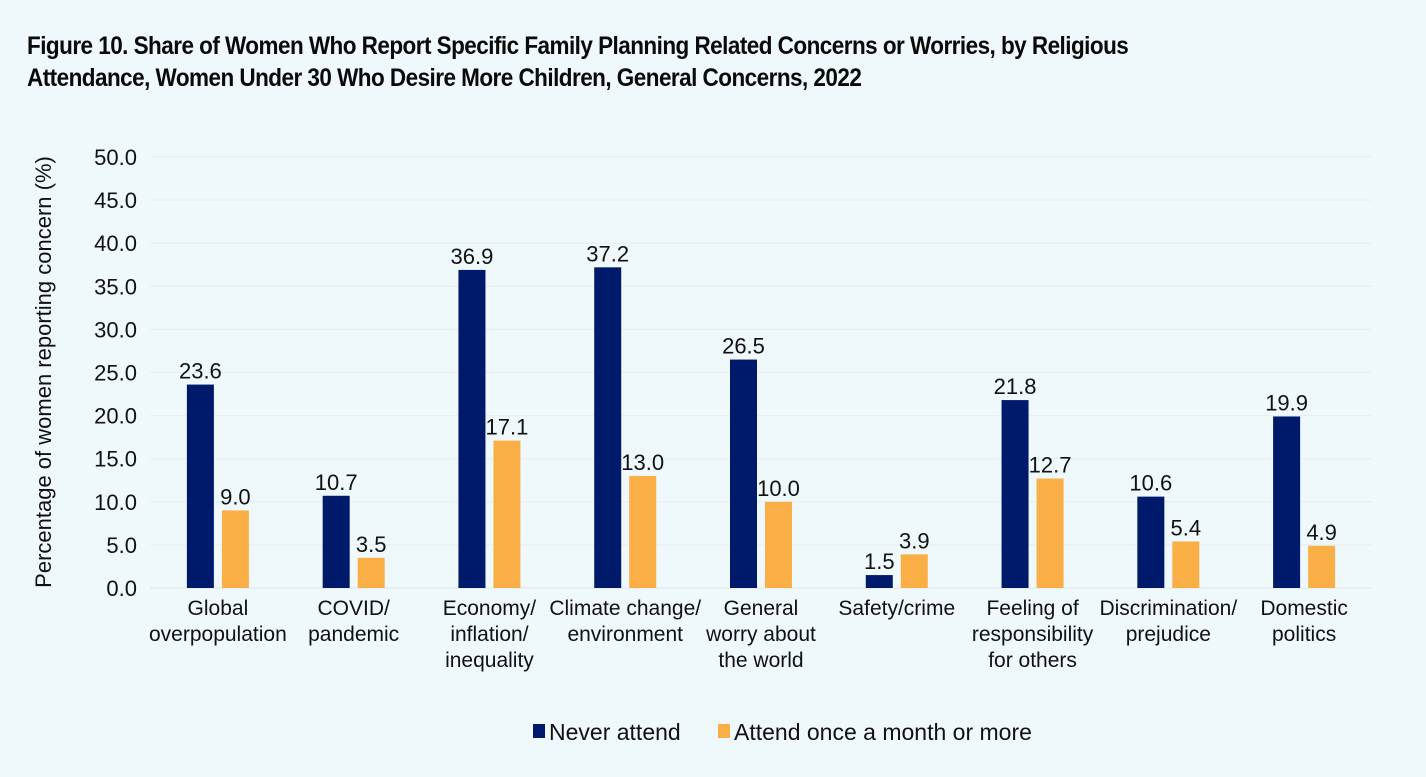  I want to click on data-label: 10.0, so click(778, 488).